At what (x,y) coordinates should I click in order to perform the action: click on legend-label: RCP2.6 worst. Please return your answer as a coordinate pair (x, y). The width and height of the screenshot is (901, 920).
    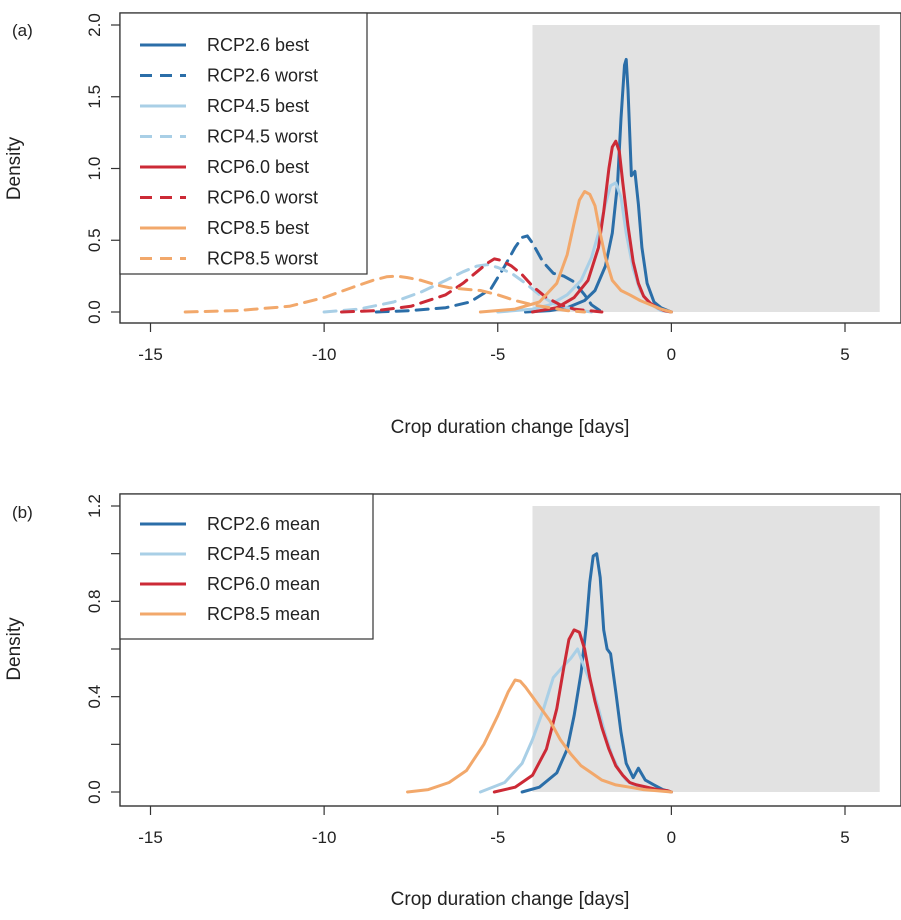
    Looking at the image, I should click on (262, 76).